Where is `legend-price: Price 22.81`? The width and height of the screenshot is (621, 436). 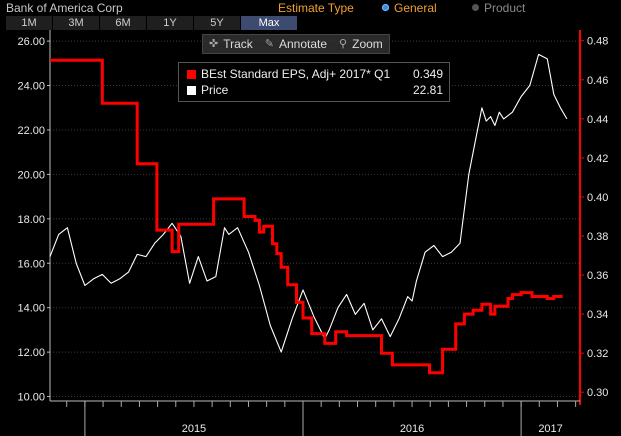
legend-price: Price 22.81 is located at coordinates (315, 90).